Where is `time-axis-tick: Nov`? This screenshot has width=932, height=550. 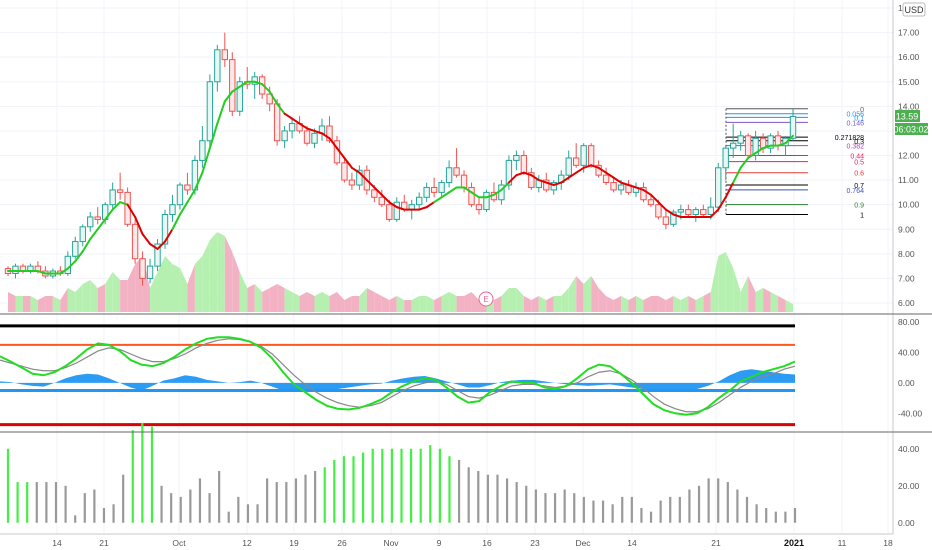 time-axis-tick: Nov is located at coordinates (391, 543).